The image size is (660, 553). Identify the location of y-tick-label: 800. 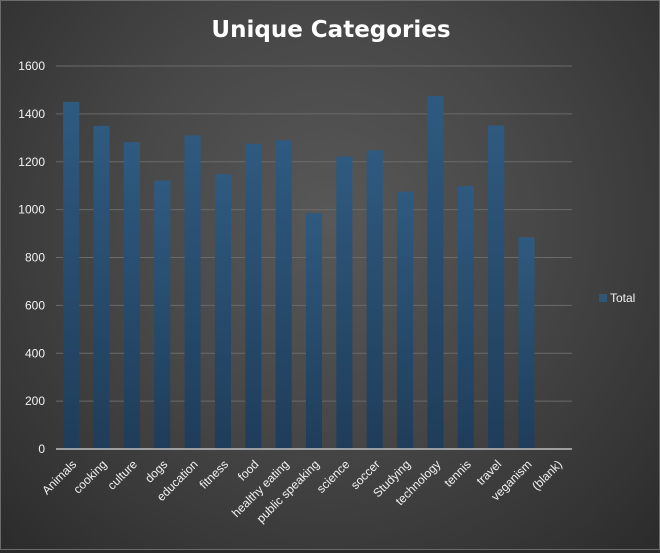
(35, 258).